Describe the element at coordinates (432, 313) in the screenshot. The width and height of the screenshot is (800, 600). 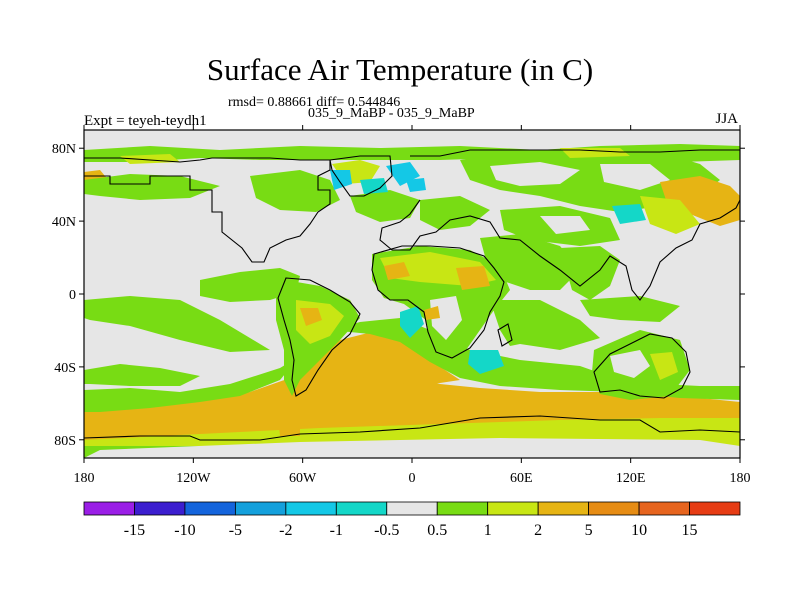
I see `gulf-guinea-orange` at that location.